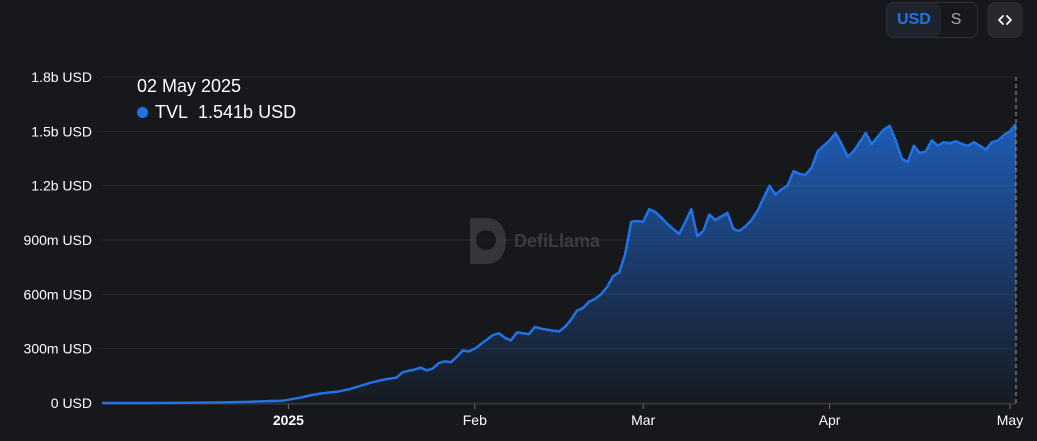 The height and width of the screenshot is (441, 1037). I want to click on usd-toggle-button: USD, so click(914, 20).